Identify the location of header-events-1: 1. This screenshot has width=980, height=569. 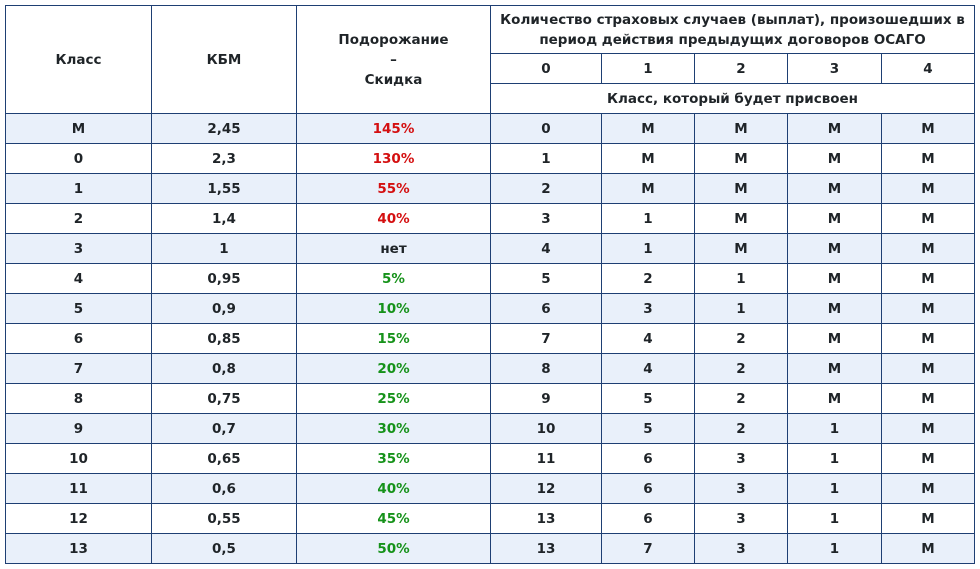
(648, 68).